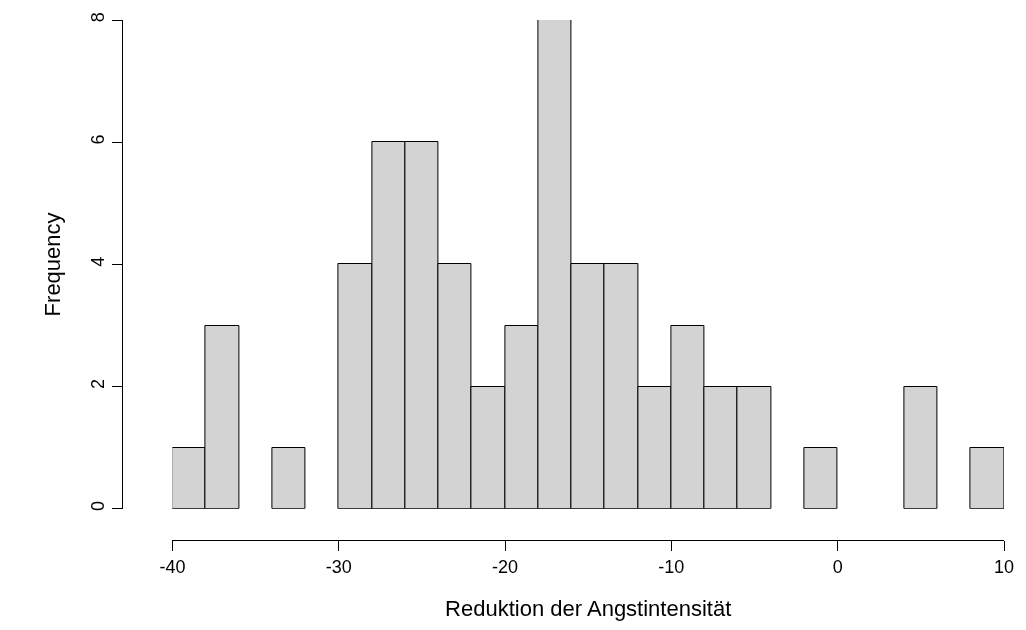  Describe the element at coordinates (837, 566) in the screenshot. I see `x-tick-label: 0` at that location.